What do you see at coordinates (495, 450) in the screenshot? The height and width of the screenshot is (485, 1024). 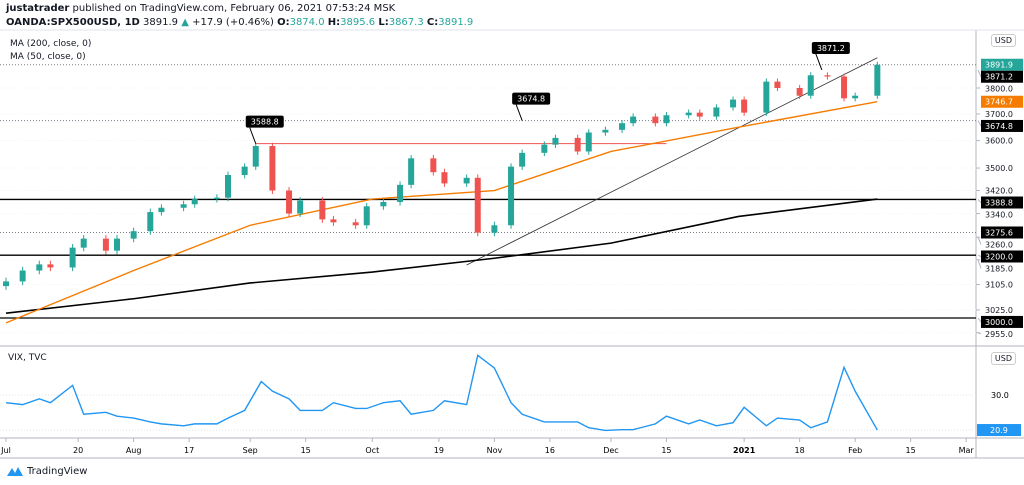 I see `x-tick-label: Nov` at bounding box center [495, 450].